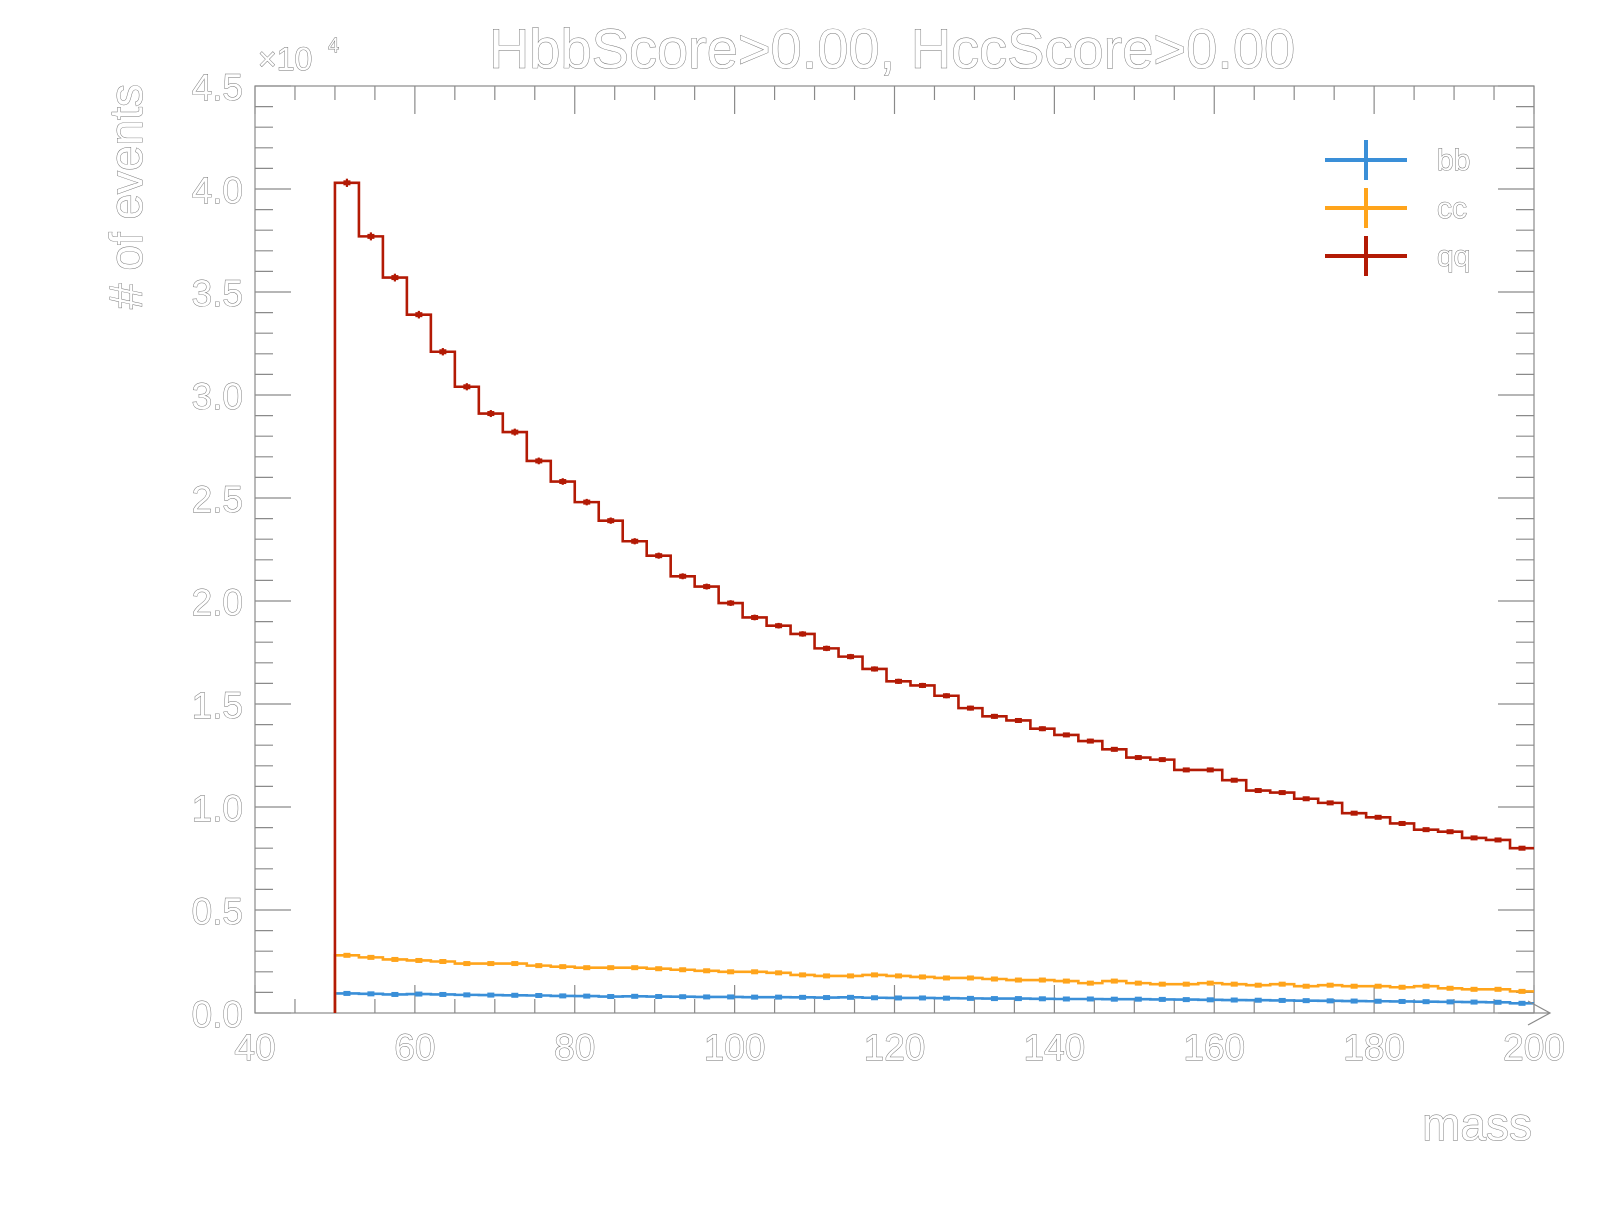  What do you see at coordinates (254, 1047) in the screenshot?
I see `x-tick-label: 40` at bounding box center [254, 1047].